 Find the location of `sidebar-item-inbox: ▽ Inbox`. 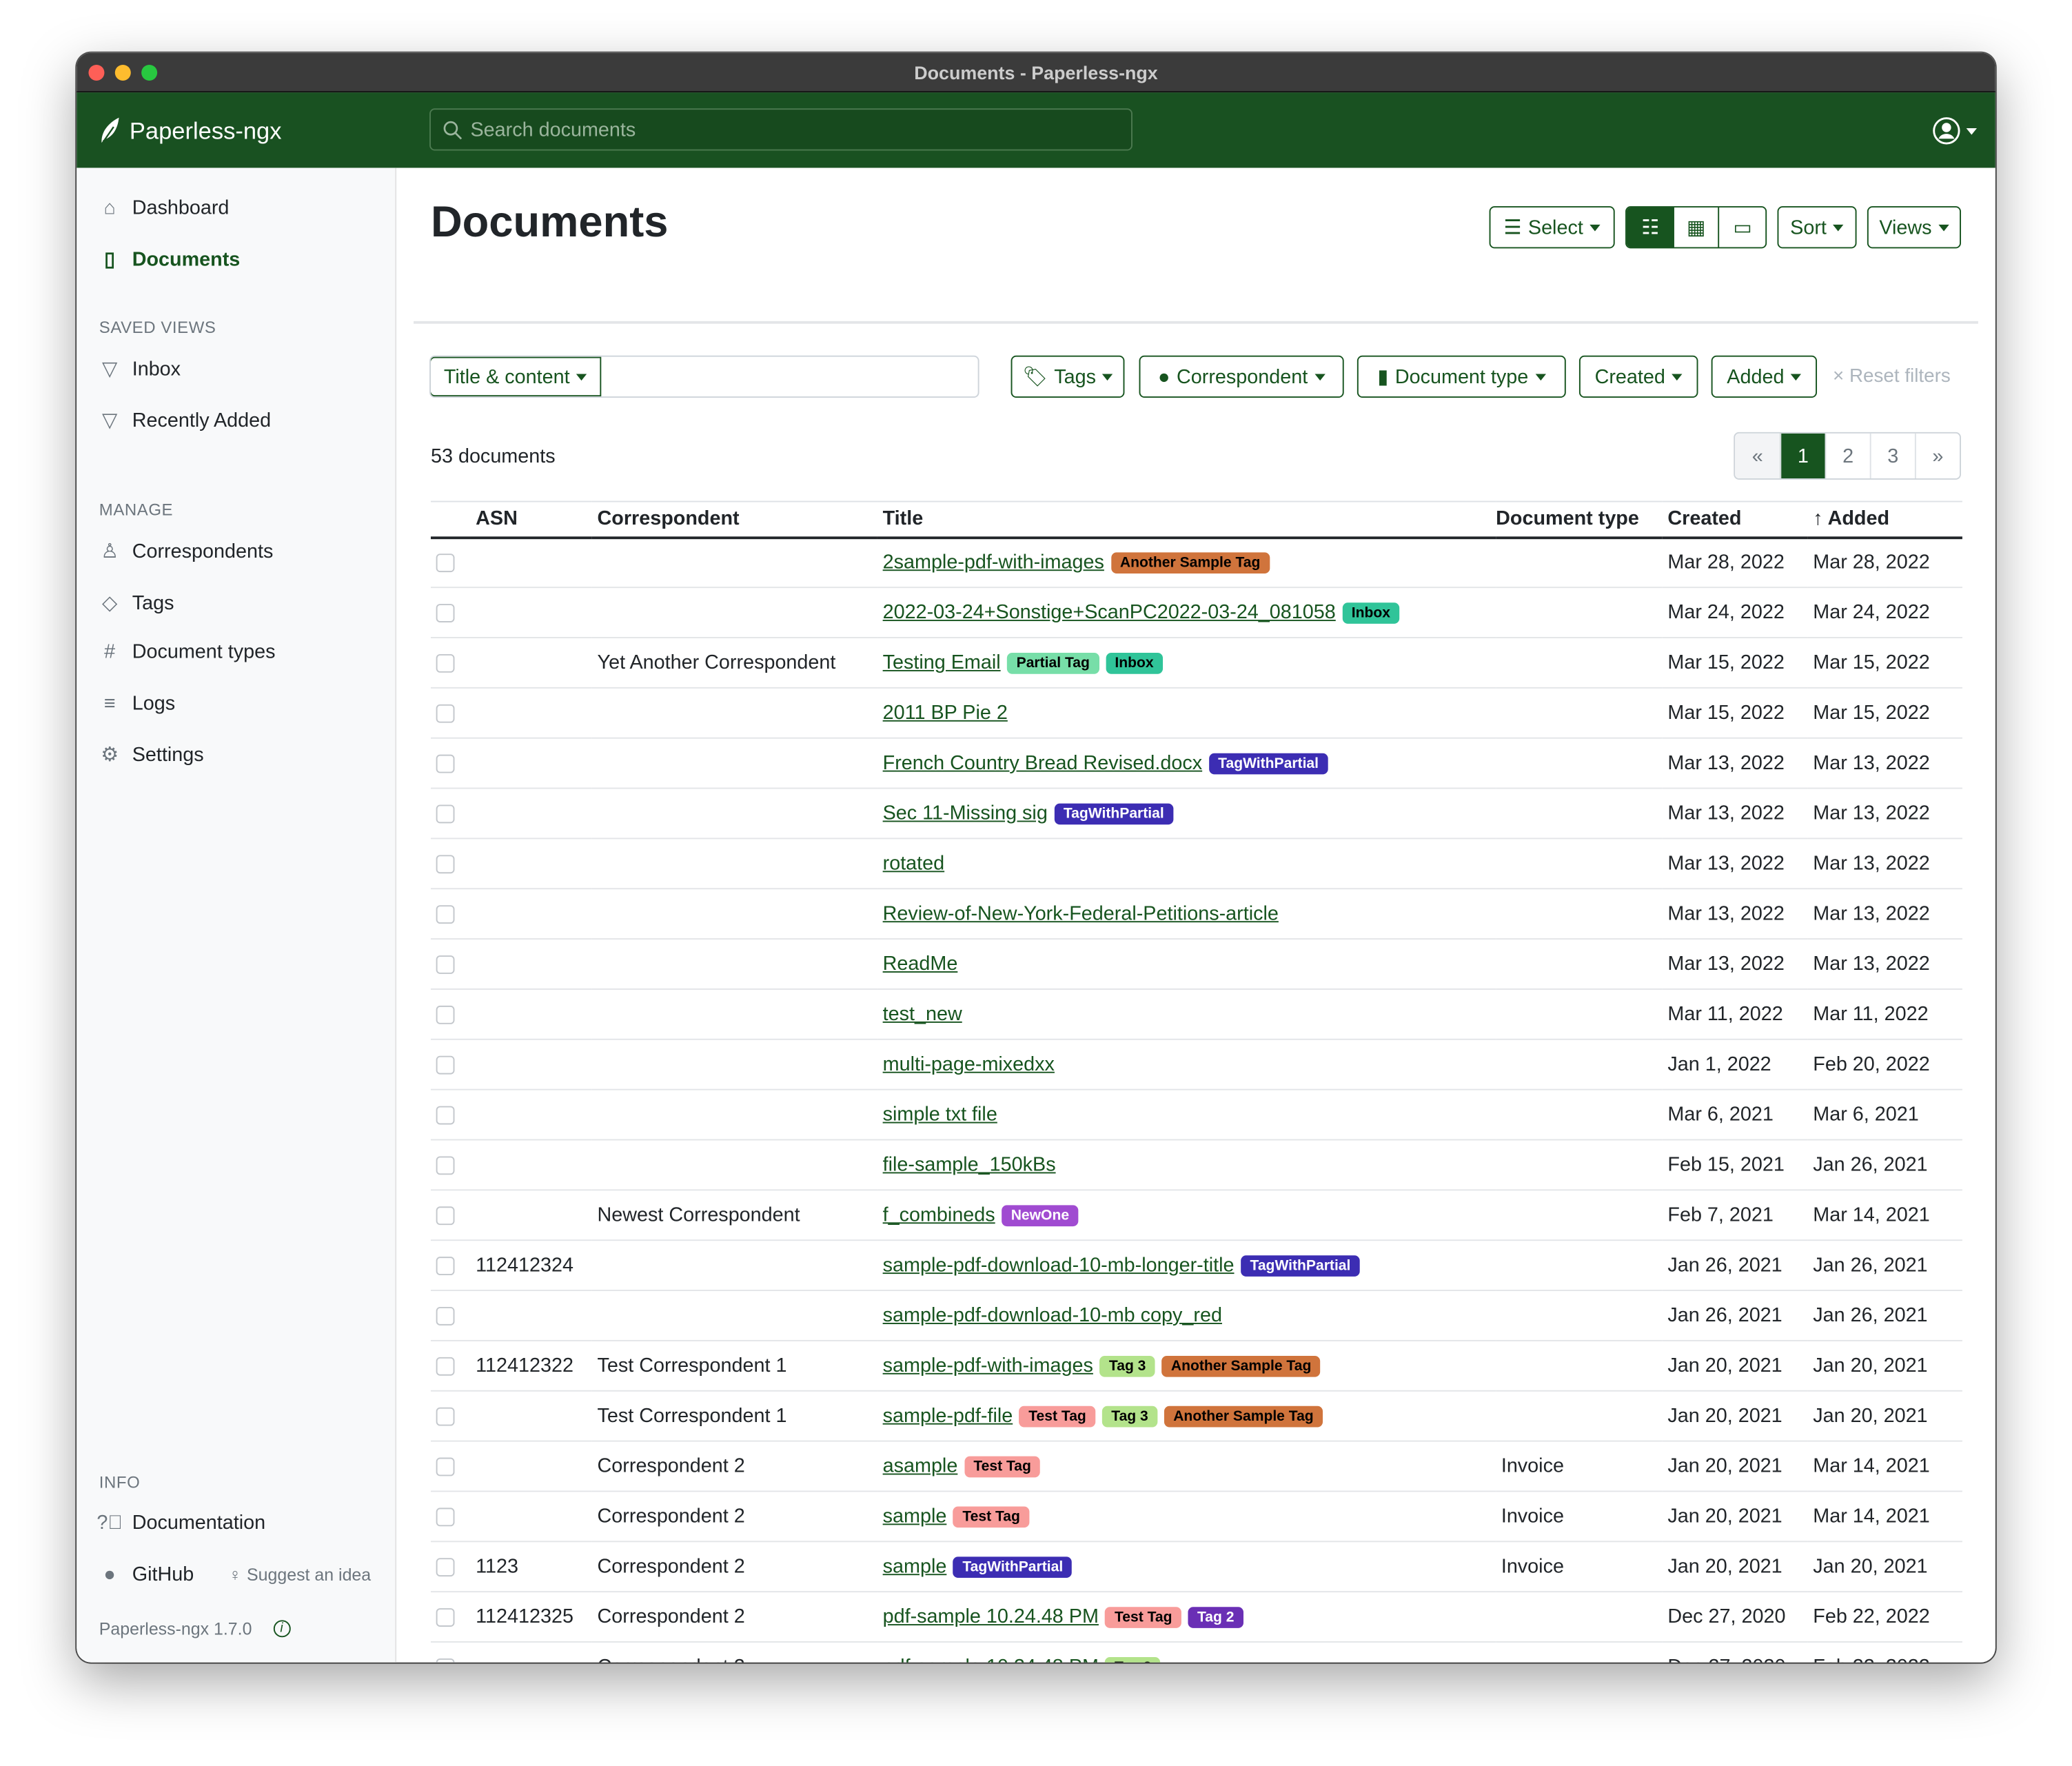

sidebar-item-inbox: ▽ Inbox is located at coordinates (140, 369).